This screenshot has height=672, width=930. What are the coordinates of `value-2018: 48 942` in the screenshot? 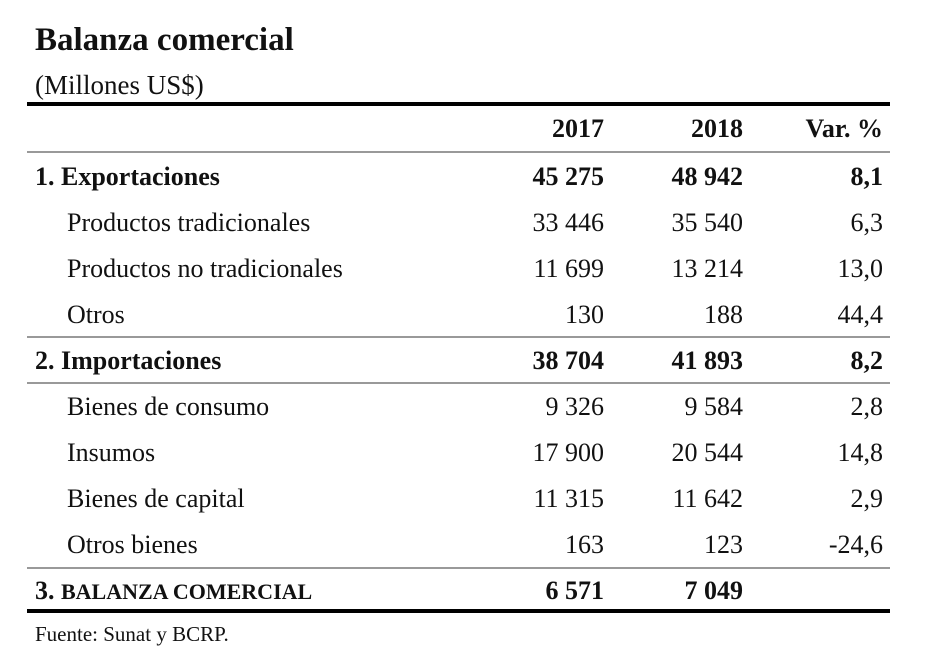 It's located at (707, 176).